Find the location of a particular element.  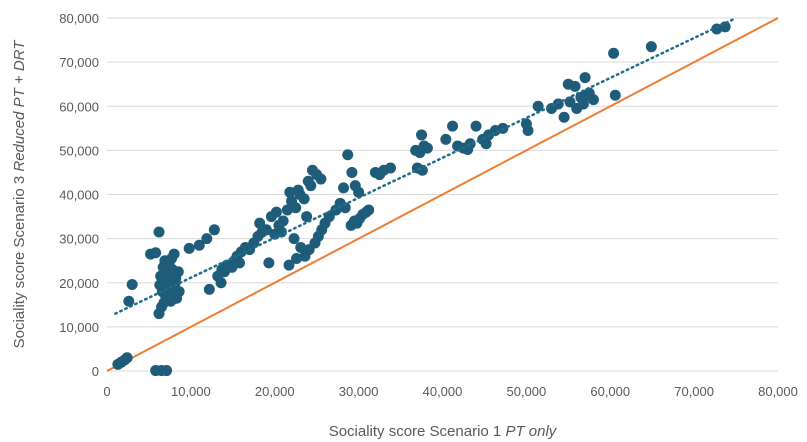

x-axis-title-main: Sociality score Scenario 1 is located at coordinates (417, 431).